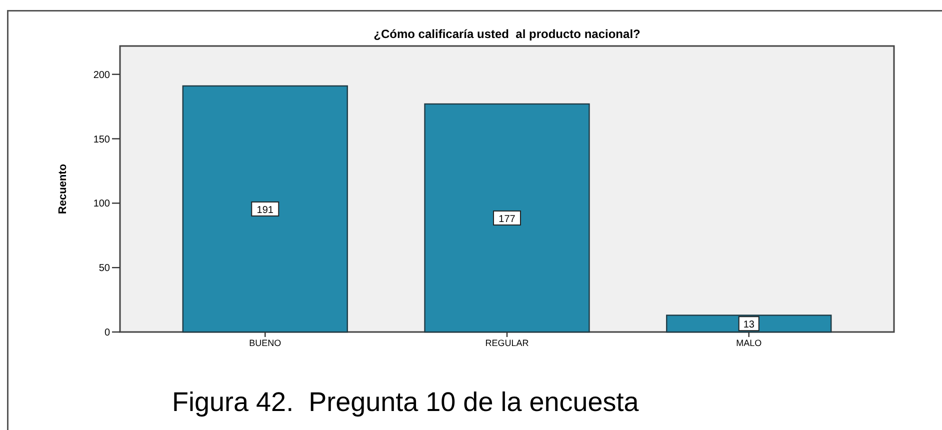  I want to click on data-label: 13, so click(749, 325).